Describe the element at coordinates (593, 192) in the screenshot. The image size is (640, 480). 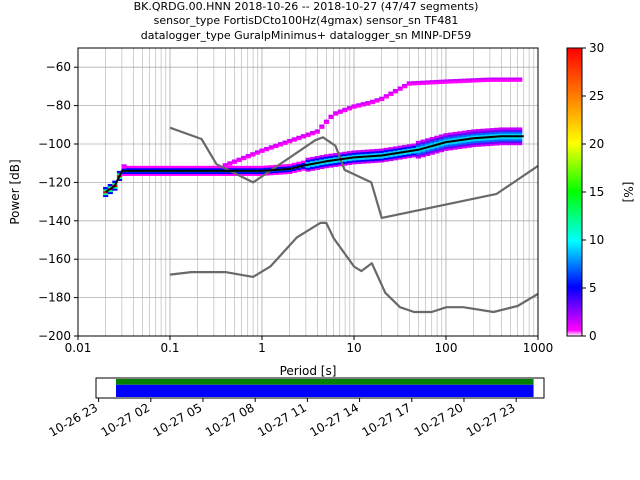
I see `colorbar-ticks: 0 5 10 15 20 25 30` at that location.